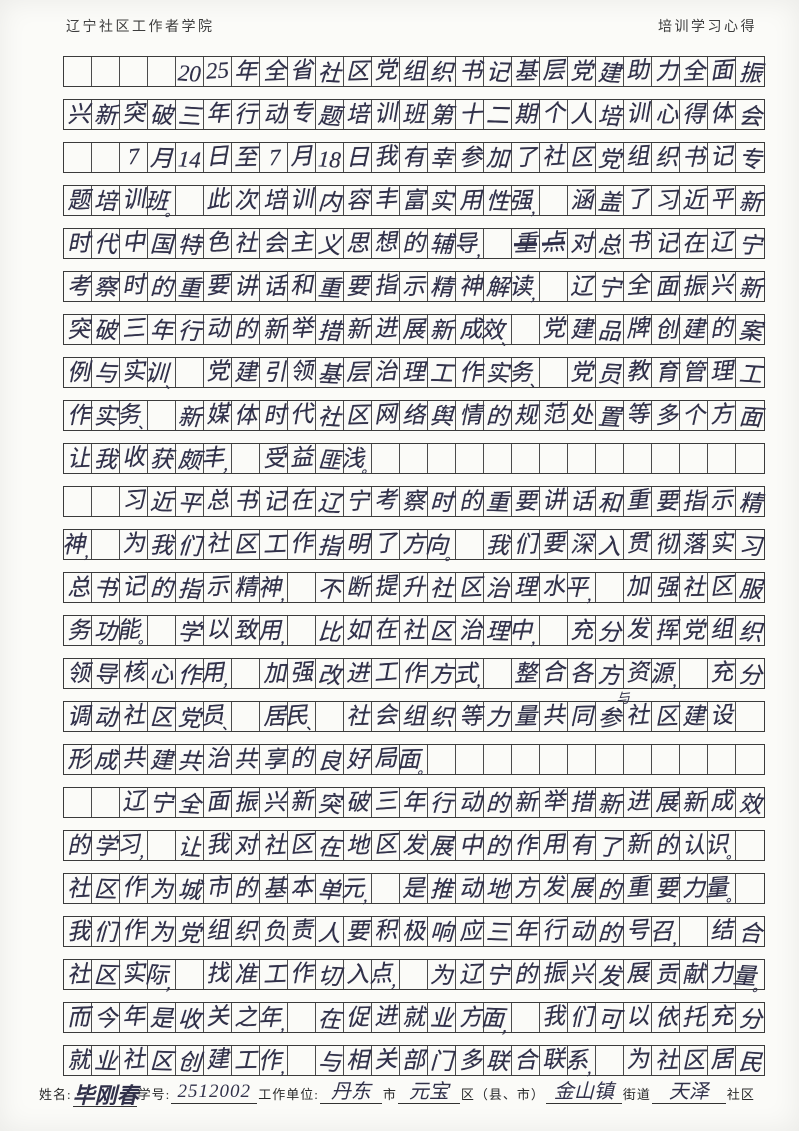 The height and width of the screenshot is (1131, 799). I want to click on grid-cell: 习, so click(134, 501).